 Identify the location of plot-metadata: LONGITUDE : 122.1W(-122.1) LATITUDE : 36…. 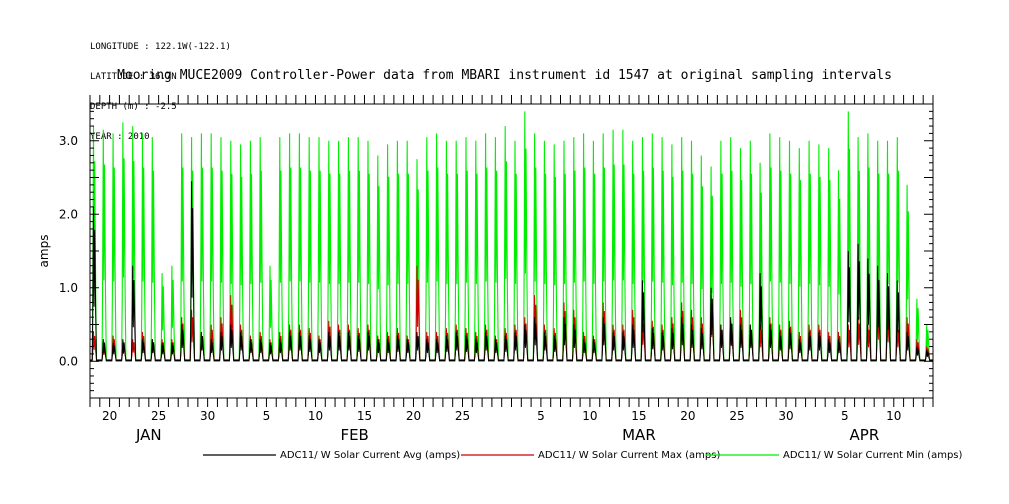
(160, 87).